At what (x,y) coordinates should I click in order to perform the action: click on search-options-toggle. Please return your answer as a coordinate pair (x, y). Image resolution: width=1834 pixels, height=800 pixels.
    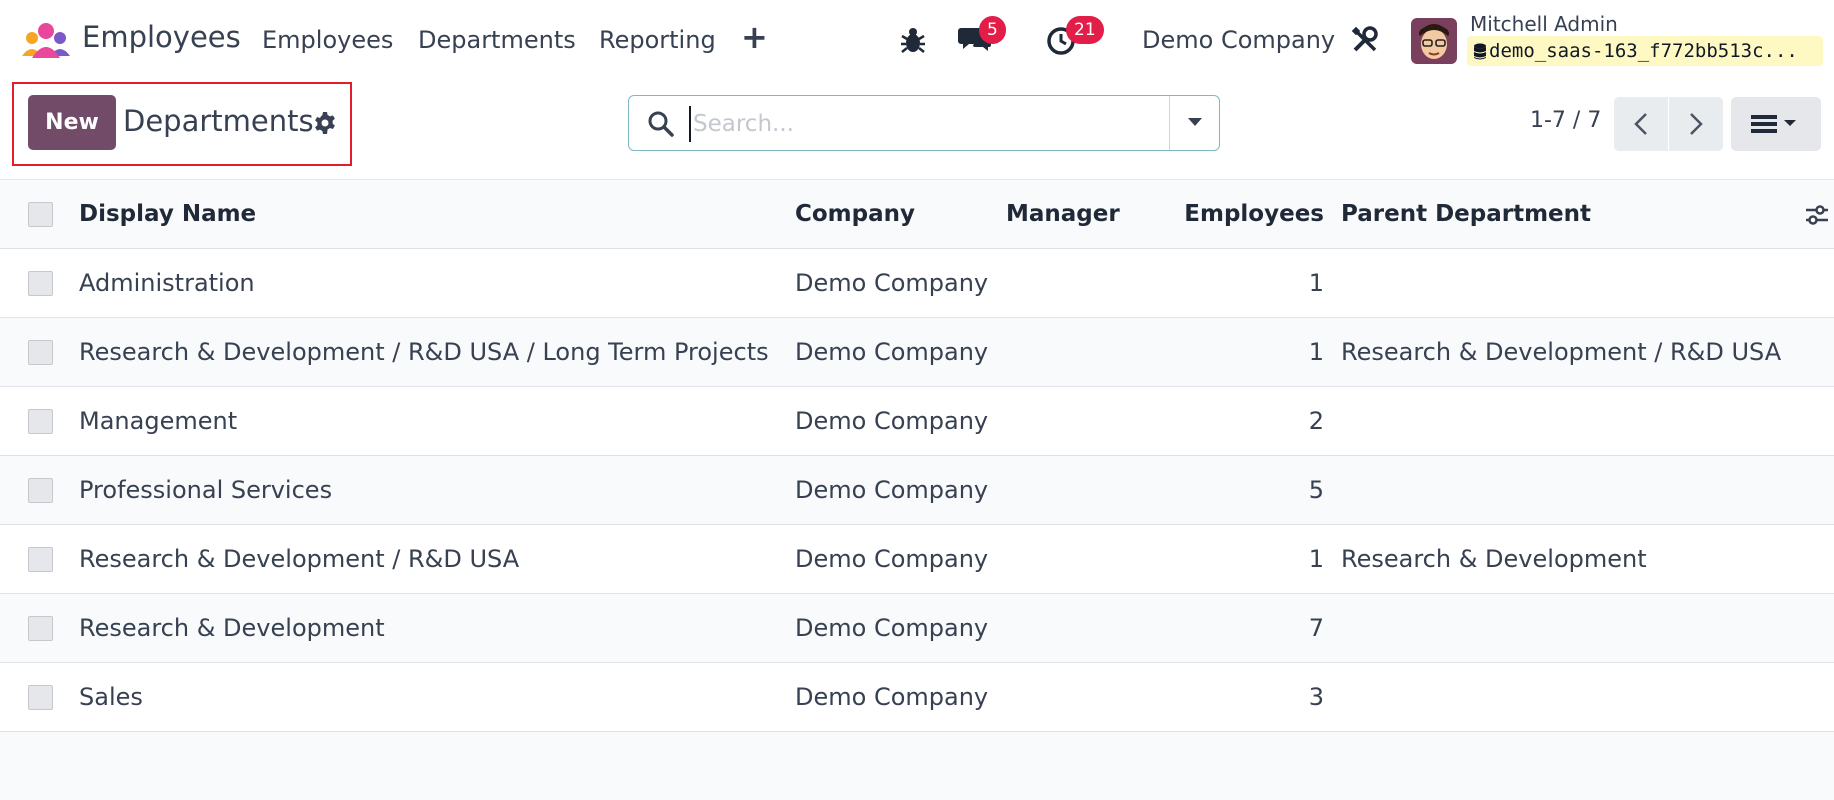
    Looking at the image, I should click on (1194, 123).